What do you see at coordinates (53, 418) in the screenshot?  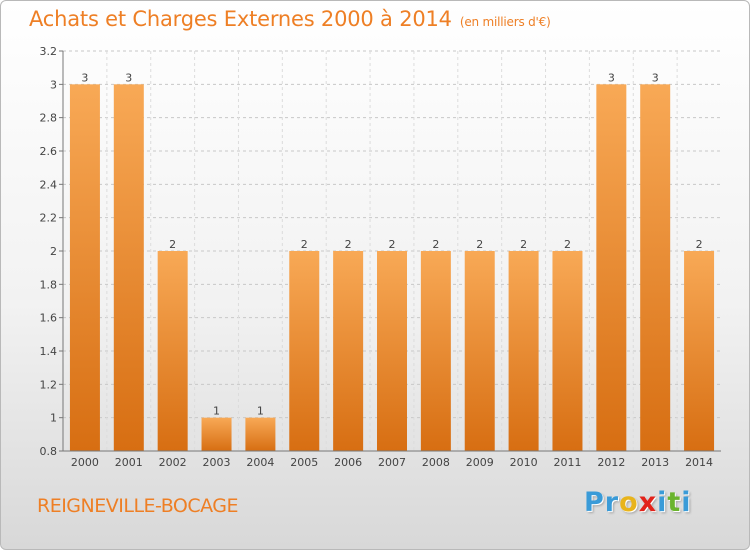 I see `y-tick-label: 1` at bounding box center [53, 418].